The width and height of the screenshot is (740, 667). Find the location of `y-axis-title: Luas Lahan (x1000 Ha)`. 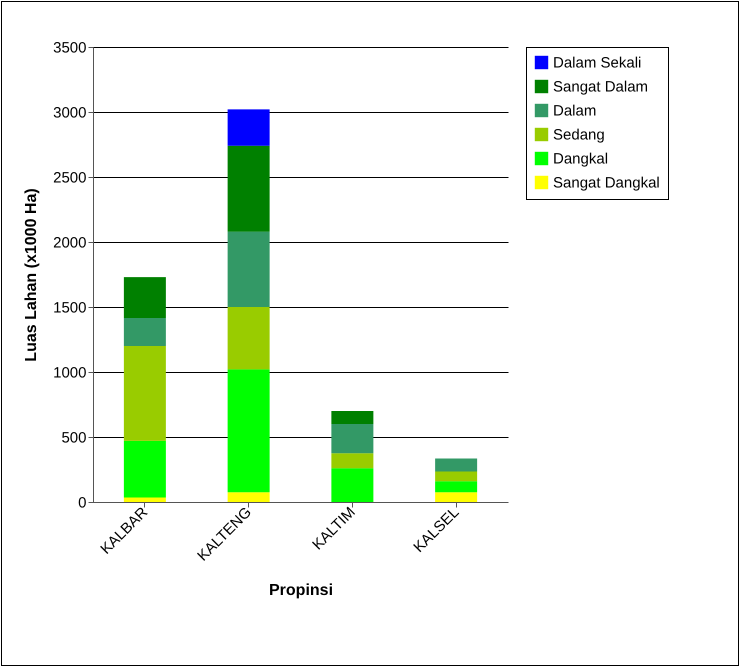

y-axis-title: Luas Lahan (x1000 Ha) is located at coordinates (31, 275).